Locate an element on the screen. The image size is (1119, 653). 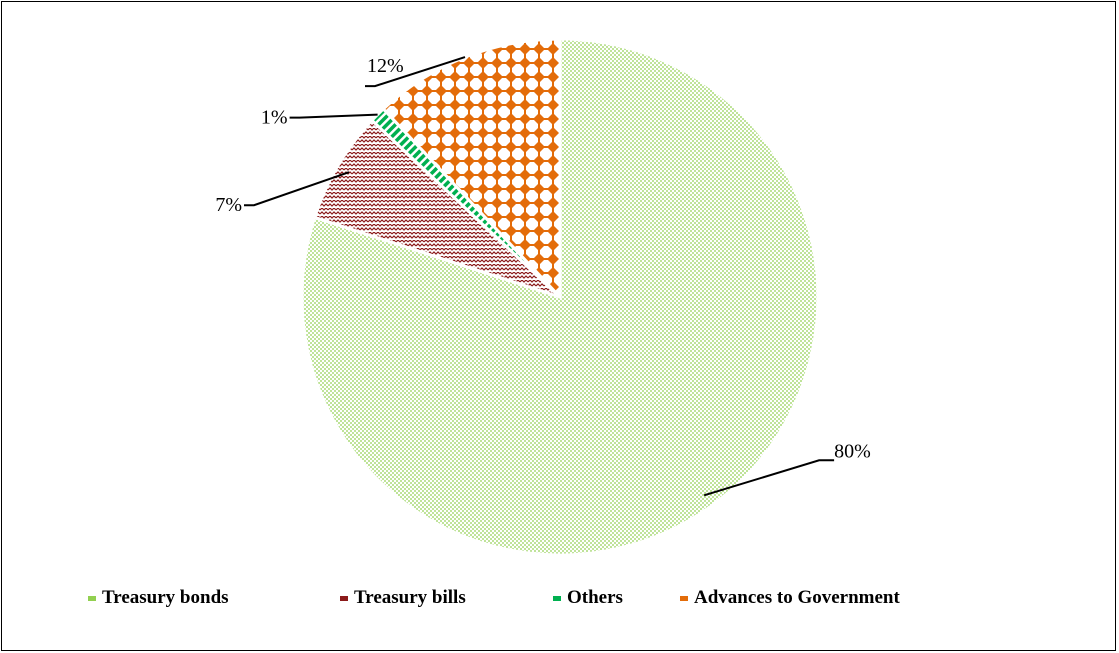
data-label-treasury-bills: 7% is located at coordinates (228, 205).